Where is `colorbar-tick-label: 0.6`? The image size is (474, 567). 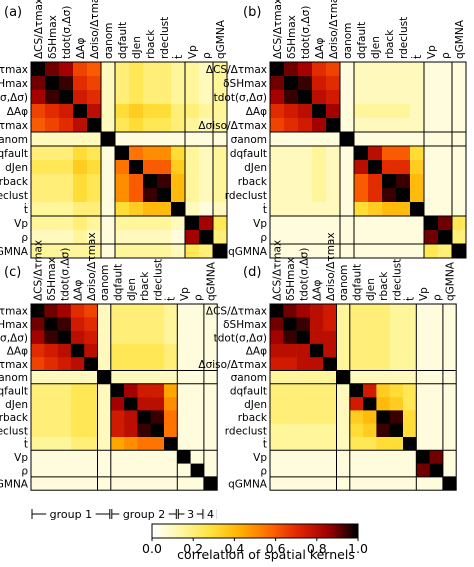
colorbar-tick-label: 0.6 is located at coordinates (276, 548).